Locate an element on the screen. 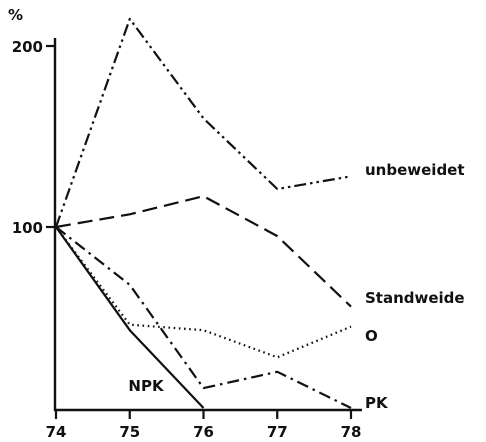 The height and width of the screenshot is (442, 486). x-tick-label-76: 76 is located at coordinates (203, 432).